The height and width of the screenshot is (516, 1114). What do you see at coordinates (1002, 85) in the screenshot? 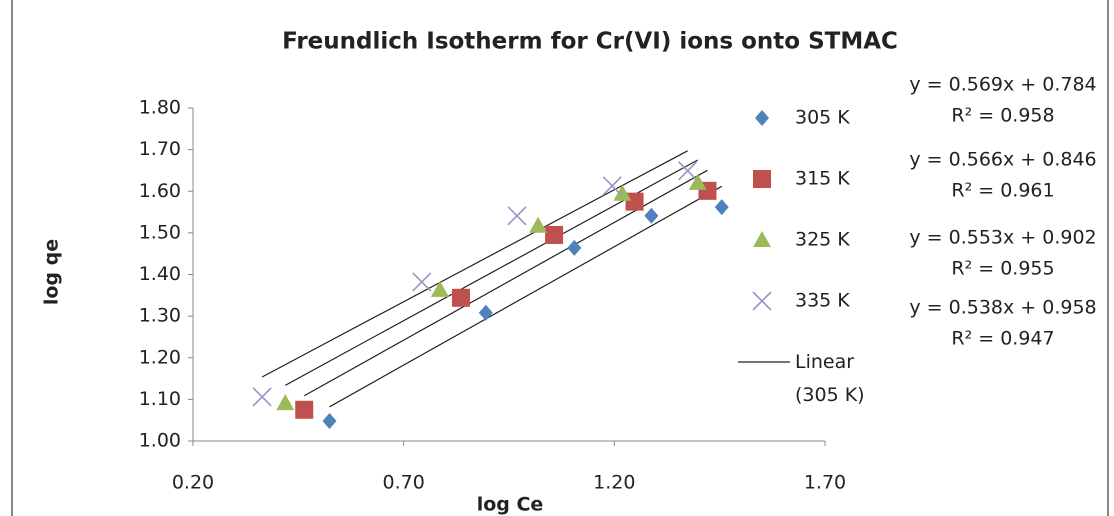
I see `trendline-equation: y = 0.569x + 0.784` at bounding box center [1002, 85].